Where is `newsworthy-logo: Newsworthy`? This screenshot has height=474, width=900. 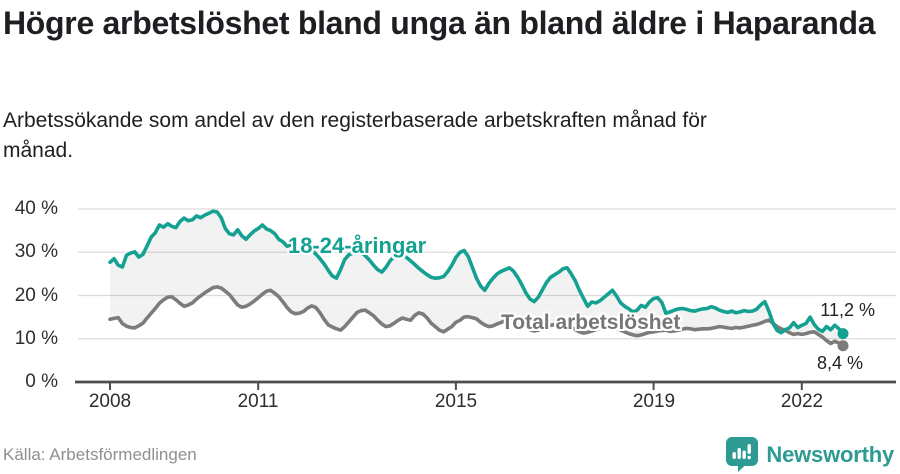 newsworthy-logo: Newsworthy is located at coordinates (810, 454).